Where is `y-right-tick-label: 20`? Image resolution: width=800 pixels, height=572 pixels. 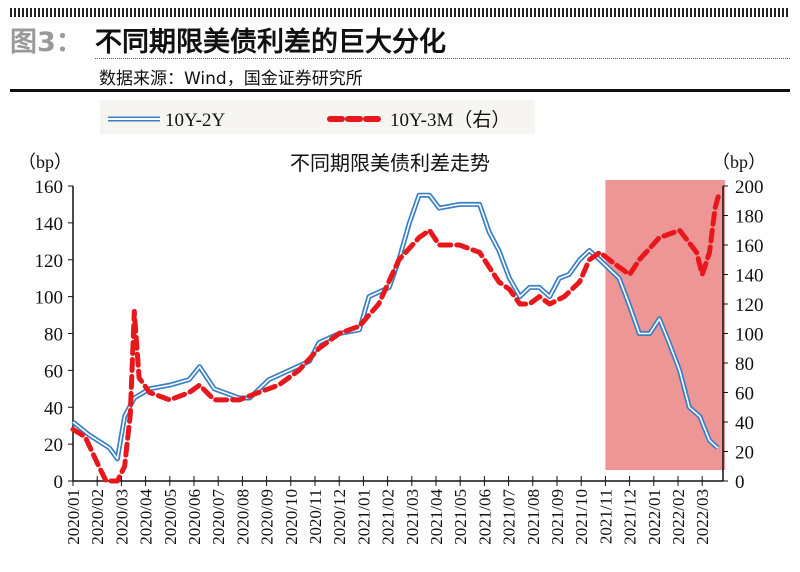
y-right-tick-label: 20 is located at coordinates (744, 453).